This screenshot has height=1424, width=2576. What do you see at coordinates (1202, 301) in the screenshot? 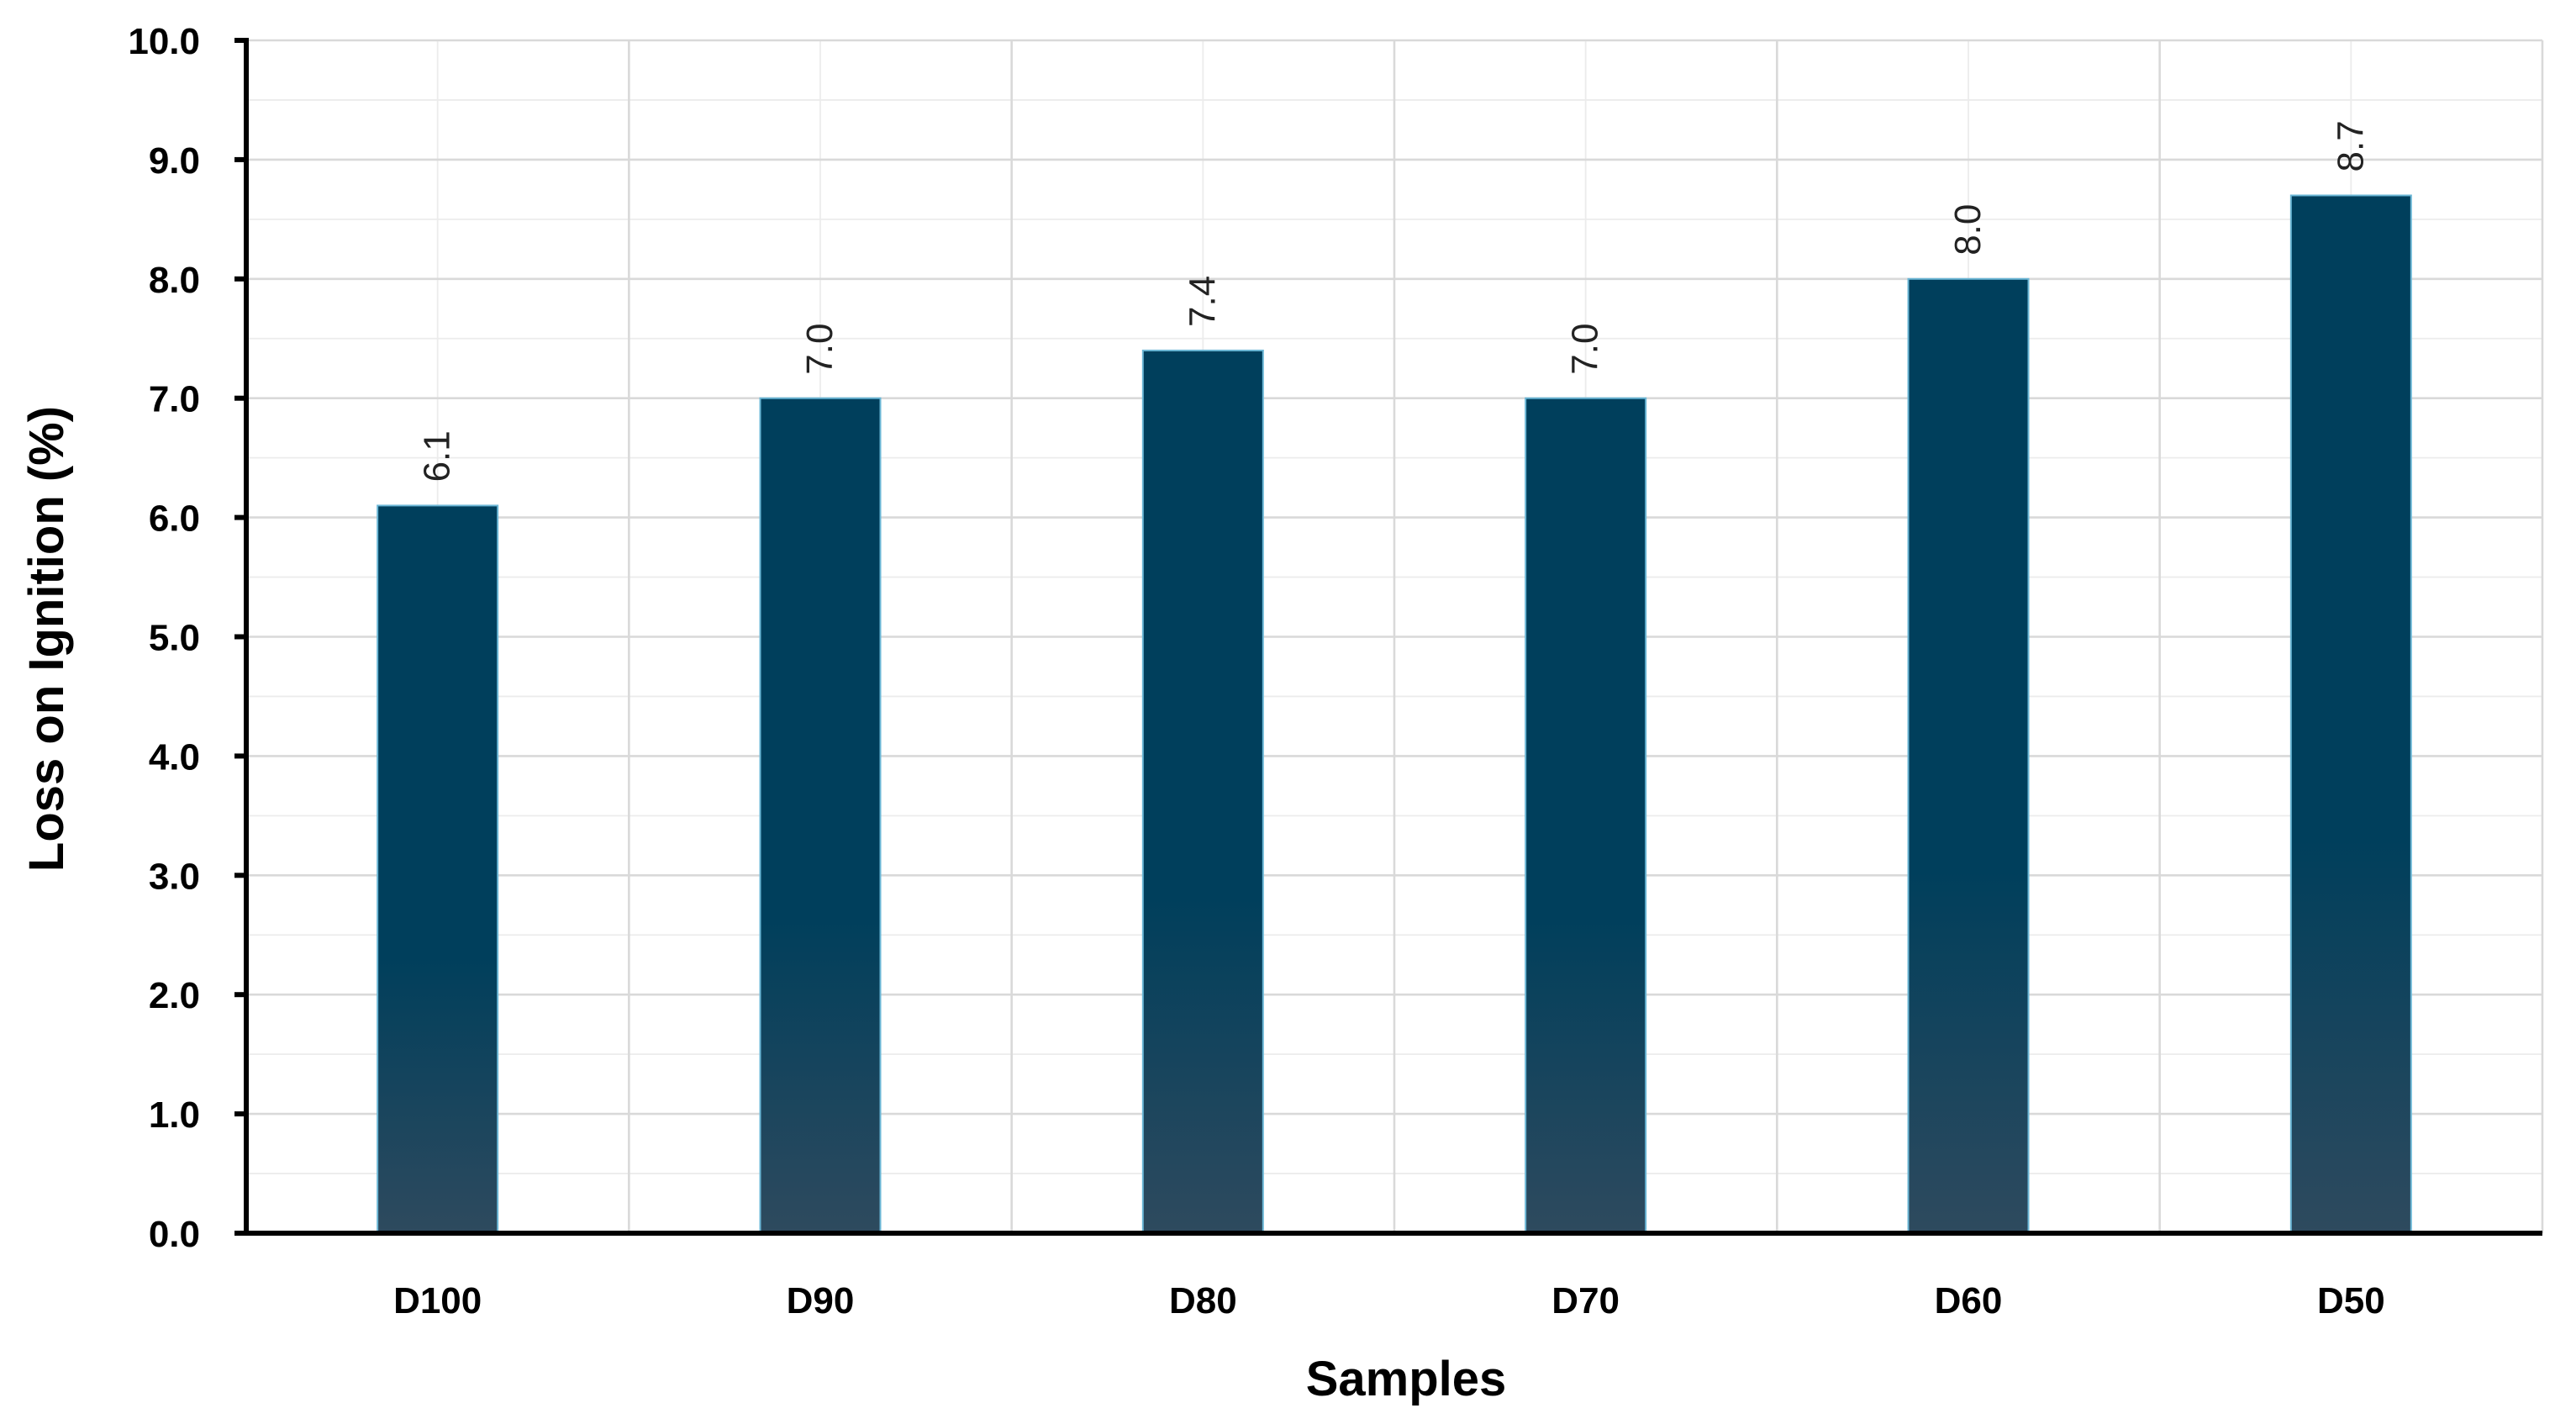
I see `data-label: 7.4` at bounding box center [1202, 301].